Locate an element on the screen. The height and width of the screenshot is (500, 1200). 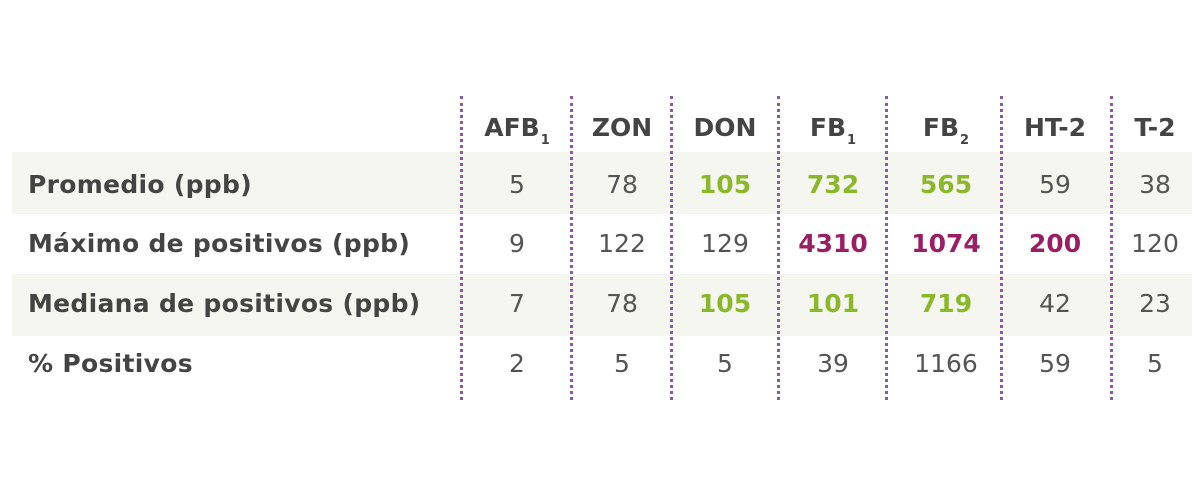
table-cell: 120 is located at coordinates (1155, 243).